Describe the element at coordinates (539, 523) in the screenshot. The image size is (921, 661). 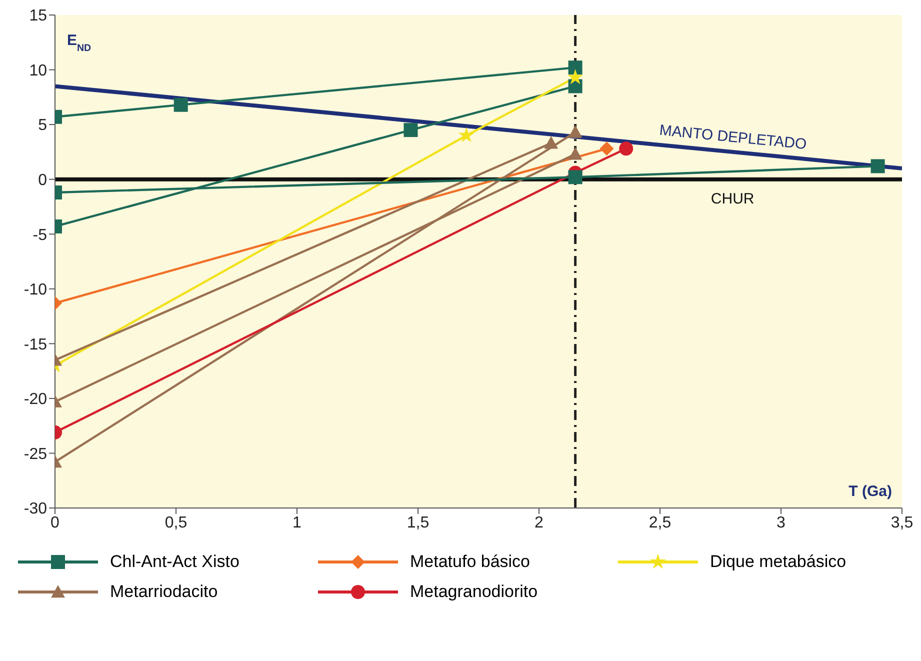
I see `x-tick-label: 2` at that location.